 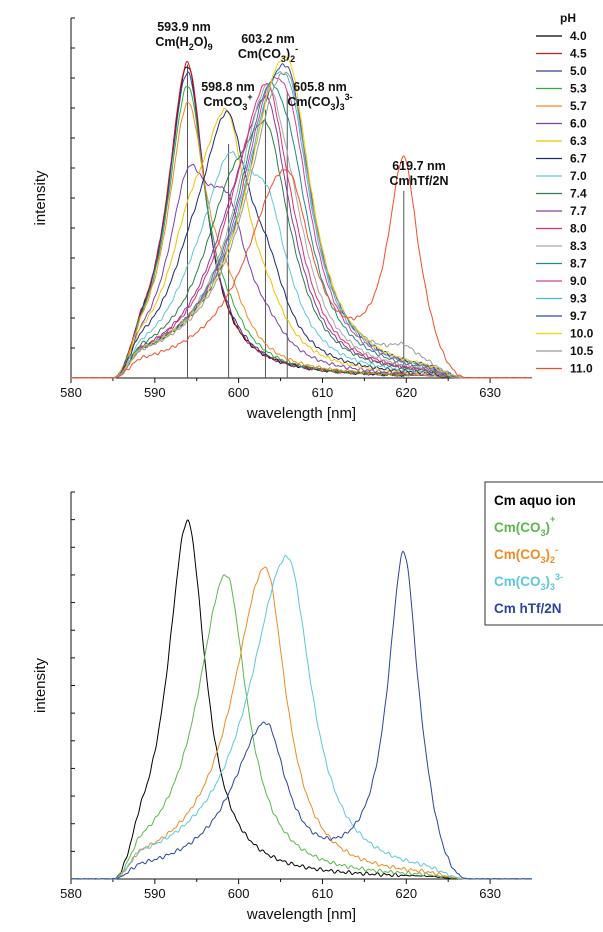 I want to click on legend-label: Cm hTf/2N, so click(x=528, y=608).